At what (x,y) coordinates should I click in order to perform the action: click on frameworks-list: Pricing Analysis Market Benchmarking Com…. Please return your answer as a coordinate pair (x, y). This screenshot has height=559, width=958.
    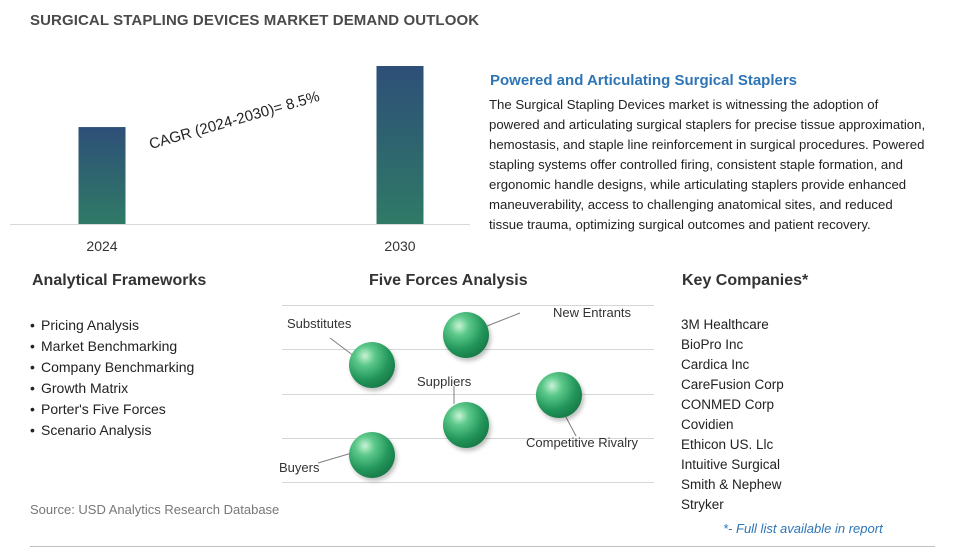
    Looking at the image, I should click on (112, 378).